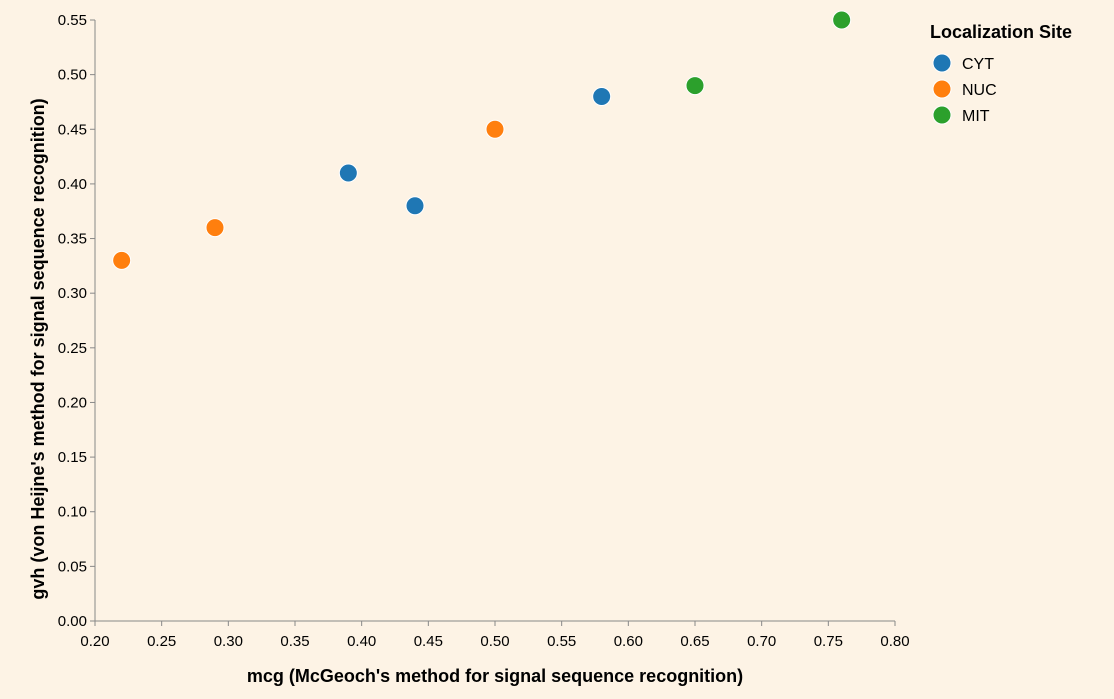 The height and width of the screenshot is (699, 1114). Describe the element at coordinates (942, 115) in the screenshot. I see `legend-swatch-mit` at that location.